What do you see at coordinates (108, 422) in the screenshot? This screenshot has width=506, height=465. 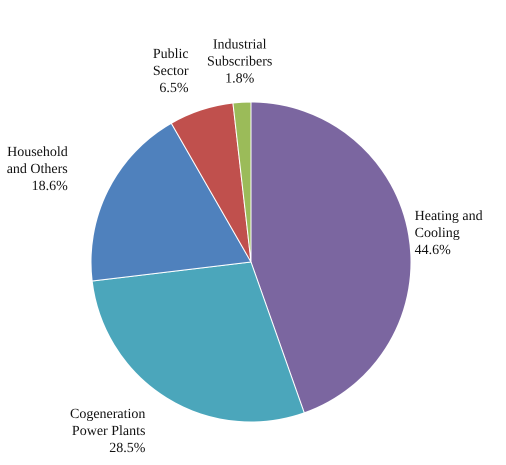 I see `slice-label: Cogeneration Power Plants` at bounding box center [108, 422].